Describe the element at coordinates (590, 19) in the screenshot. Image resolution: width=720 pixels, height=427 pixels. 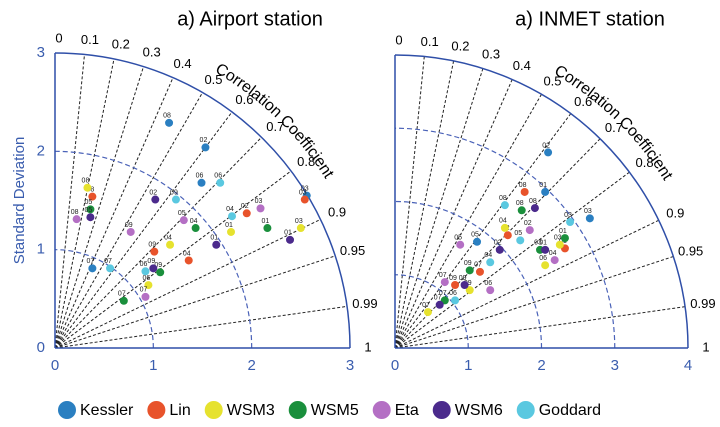
I see `chart-title: a) INMET station` at that location.